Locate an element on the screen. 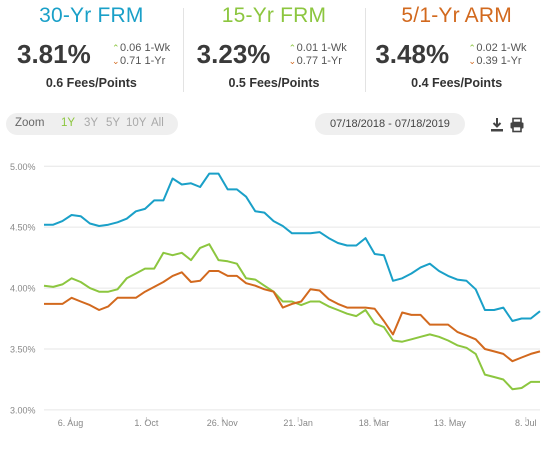 This screenshot has height=449, width=548. zoom-option-3y: 3Y is located at coordinates (91, 123).